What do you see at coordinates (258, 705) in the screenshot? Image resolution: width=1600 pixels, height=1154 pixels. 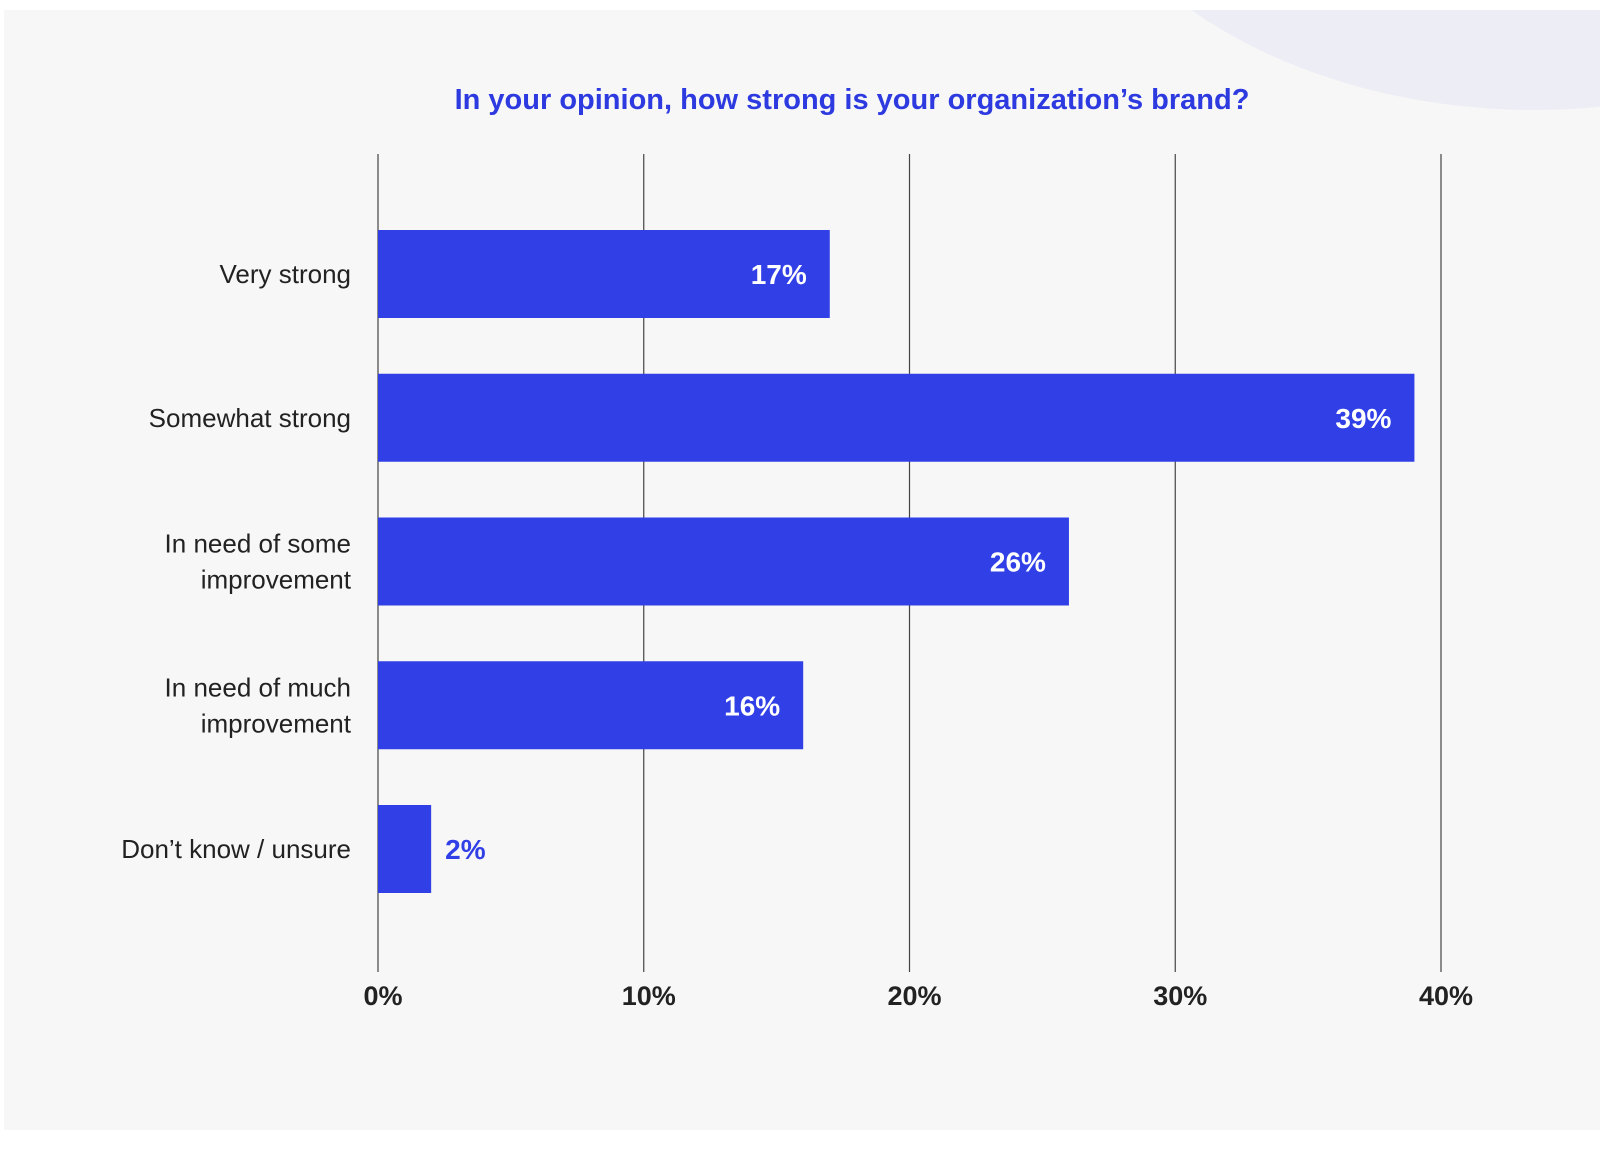 I see `category-label: In need of much improvement` at bounding box center [258, 705].